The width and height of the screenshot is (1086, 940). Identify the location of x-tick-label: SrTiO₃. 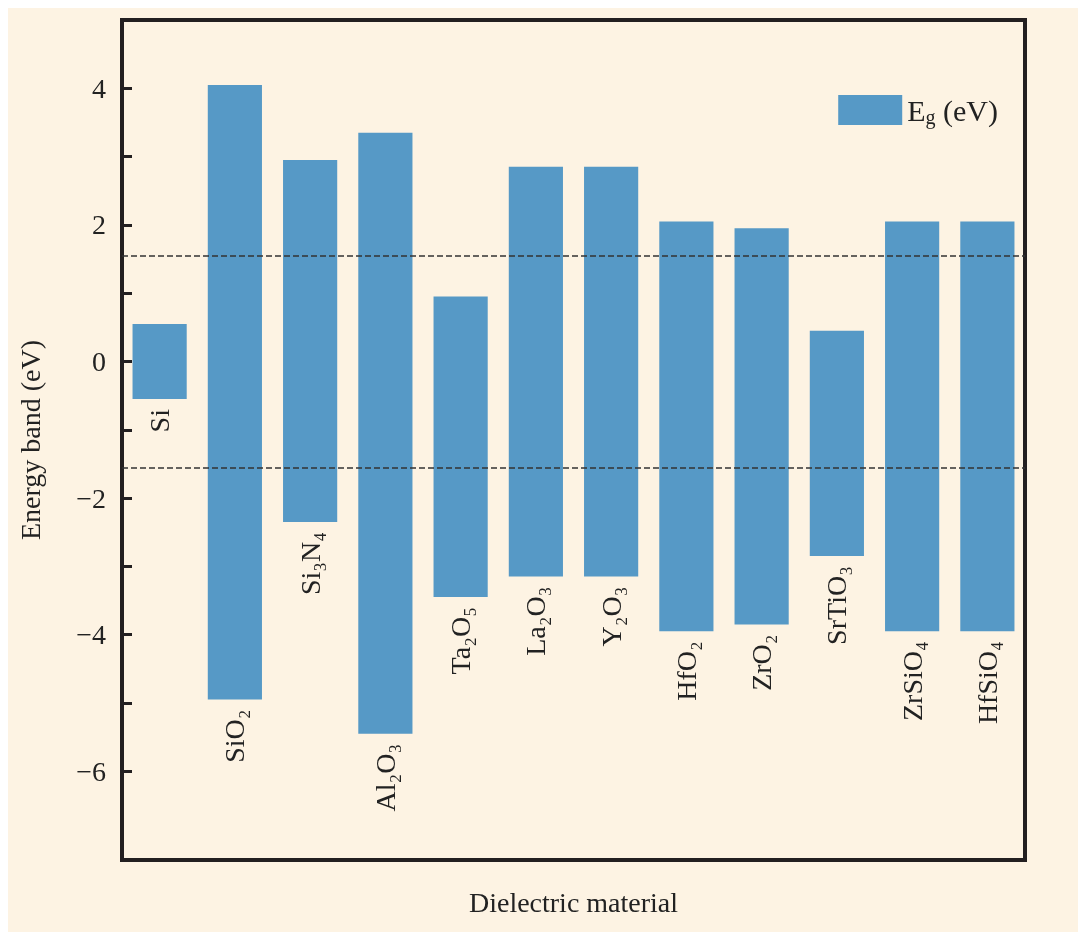
(837, 605).